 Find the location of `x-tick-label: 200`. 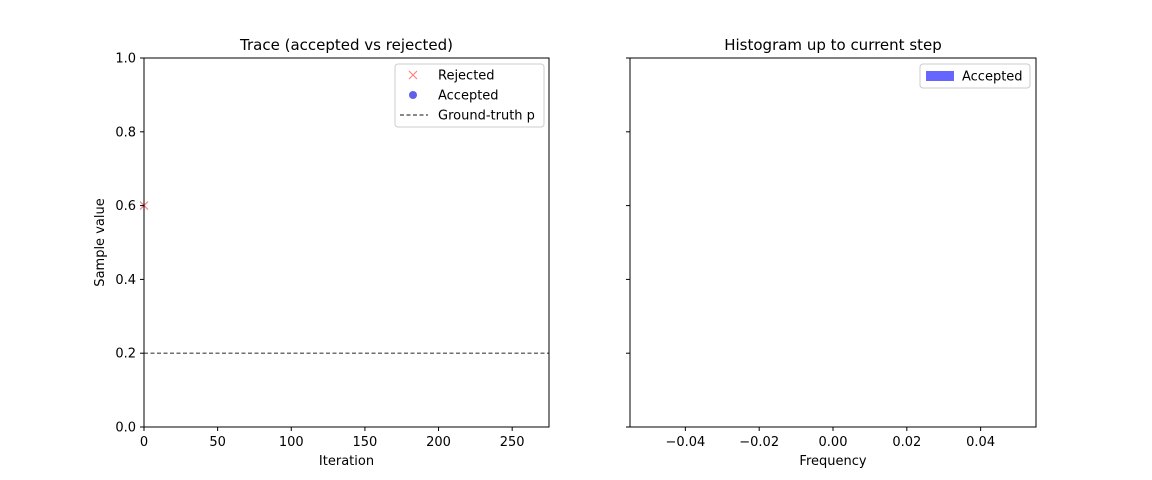

x-tick-label: 200 is located at coordinates (438, 442).